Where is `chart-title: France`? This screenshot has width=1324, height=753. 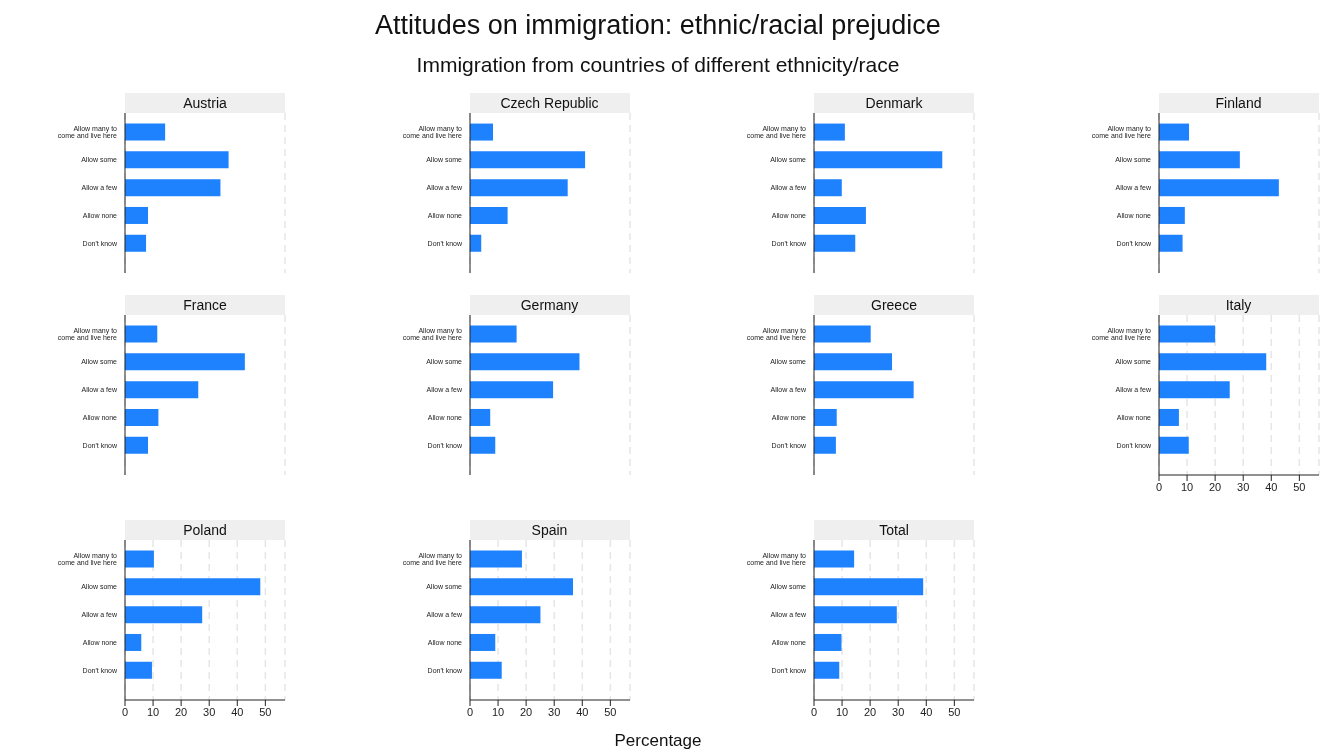
chart-title: France is located at coordinates (205, 305).